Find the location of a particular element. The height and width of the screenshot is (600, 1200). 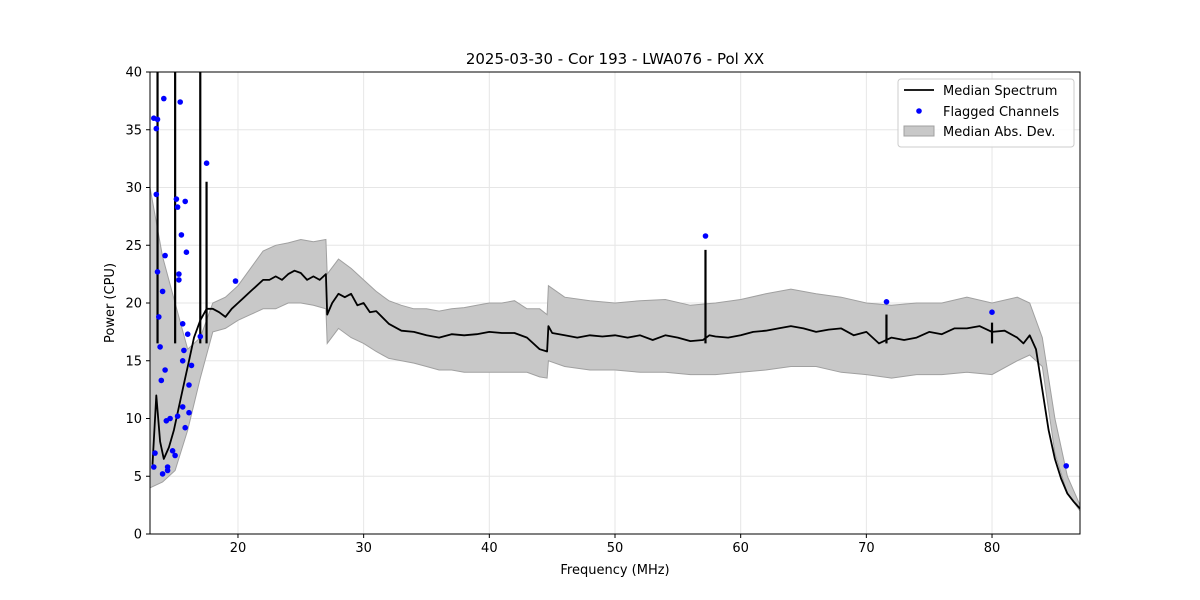

y-tick-label: 35 is located at coordinates (133, 130).